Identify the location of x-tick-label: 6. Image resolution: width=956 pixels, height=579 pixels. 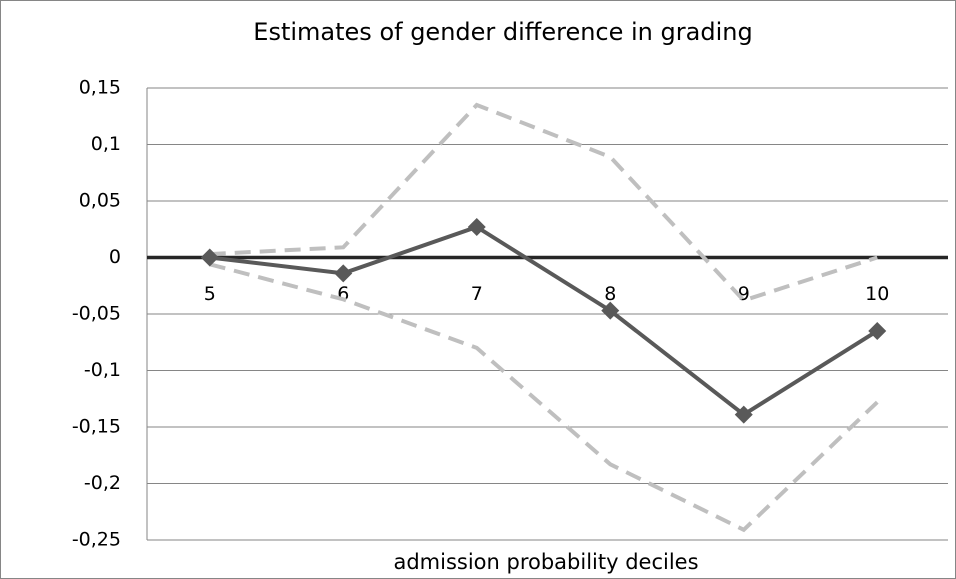
(343, 294).